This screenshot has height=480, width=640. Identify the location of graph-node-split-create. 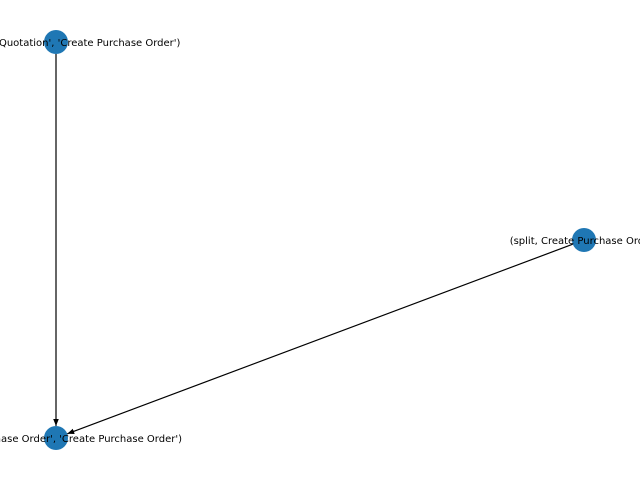
(584, 240).